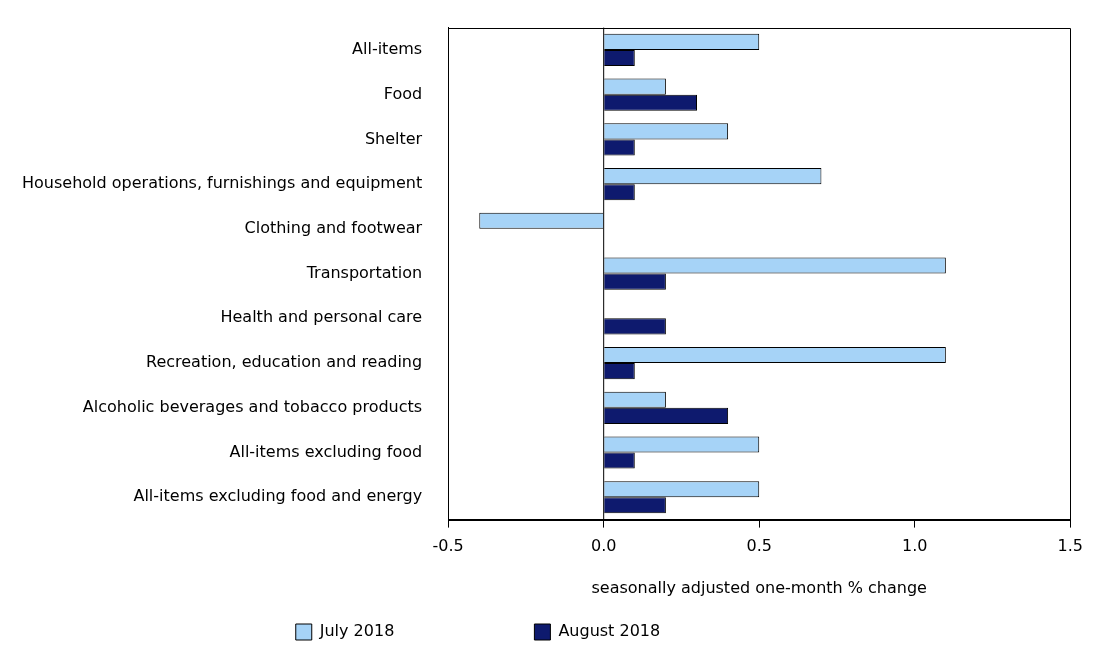 Image resolution: width=1093 pixels, height=654 pixels. Describe the element at coordinates (915, 546) in the screenshot. I see `x-tick-label: 1.0` at that location.